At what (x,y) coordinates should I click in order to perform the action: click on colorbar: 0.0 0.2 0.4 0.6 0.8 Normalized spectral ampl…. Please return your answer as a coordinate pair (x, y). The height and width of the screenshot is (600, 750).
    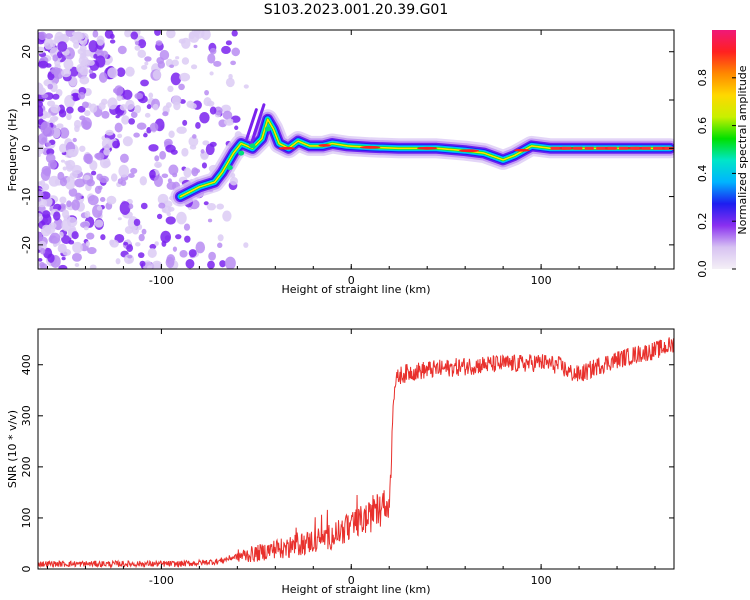
    Looking at the image, I should click on (722, 154).